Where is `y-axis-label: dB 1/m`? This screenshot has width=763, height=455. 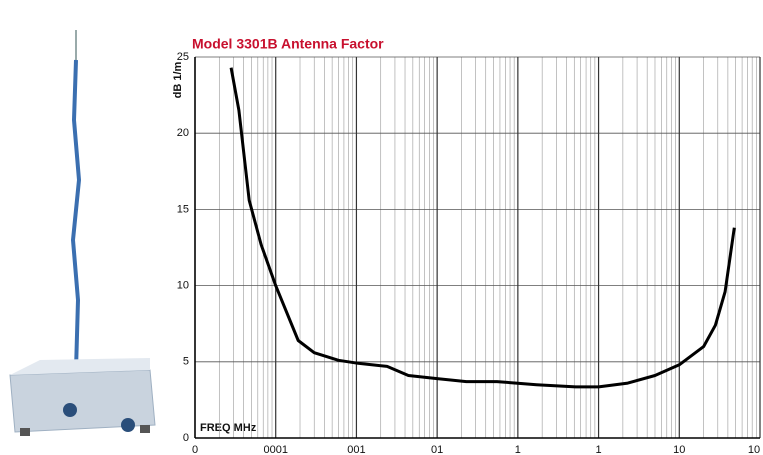 y-axis-label: dB 1/m is located at coordinates (178, 79).